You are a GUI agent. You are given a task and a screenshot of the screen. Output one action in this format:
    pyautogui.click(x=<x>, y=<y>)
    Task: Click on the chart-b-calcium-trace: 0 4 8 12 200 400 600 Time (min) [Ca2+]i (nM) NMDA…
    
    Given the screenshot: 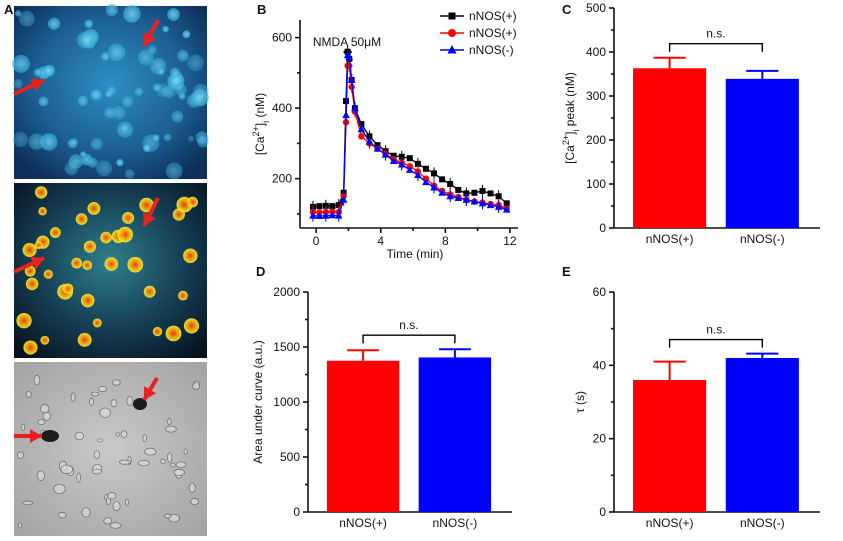 What is the action you would take?
    pyautogui.click(x=384, y=135)
    